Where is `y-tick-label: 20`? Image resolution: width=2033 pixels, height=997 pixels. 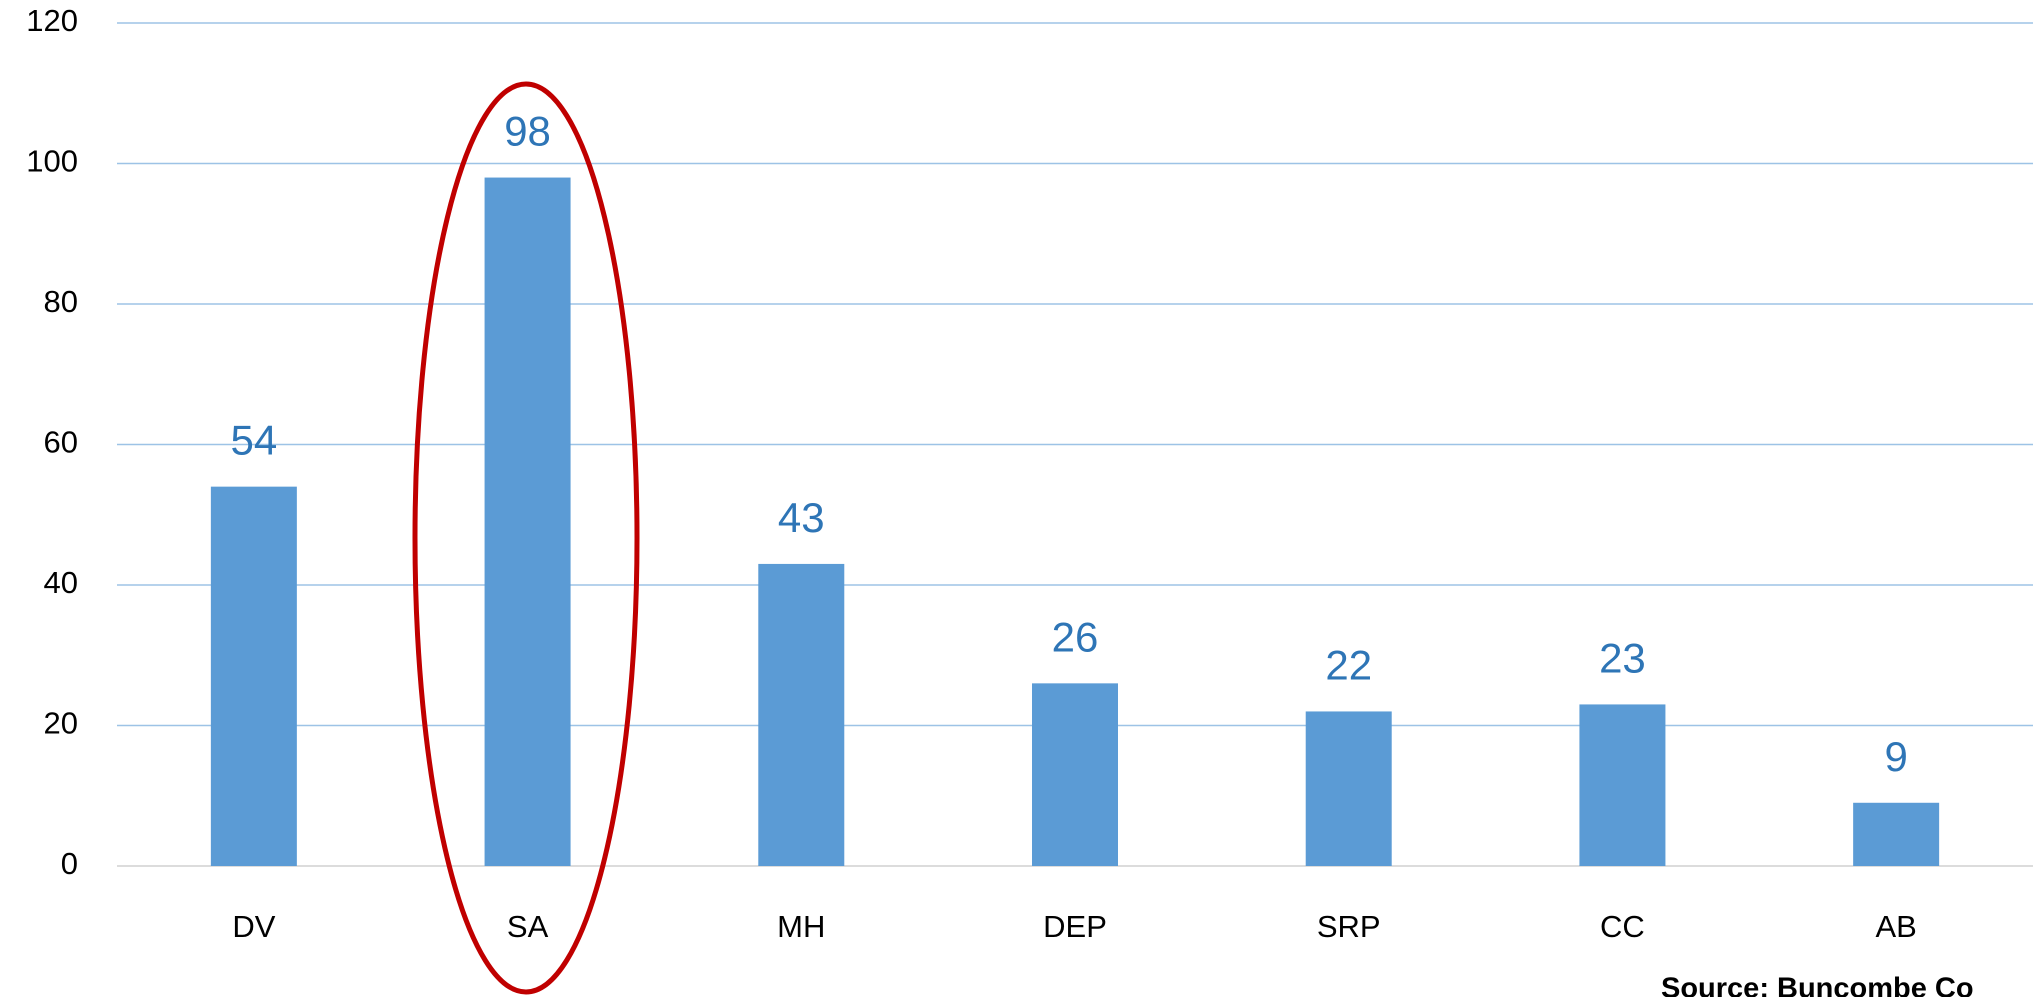 y-tick-label: 20 is located at coordinates (61, 723).